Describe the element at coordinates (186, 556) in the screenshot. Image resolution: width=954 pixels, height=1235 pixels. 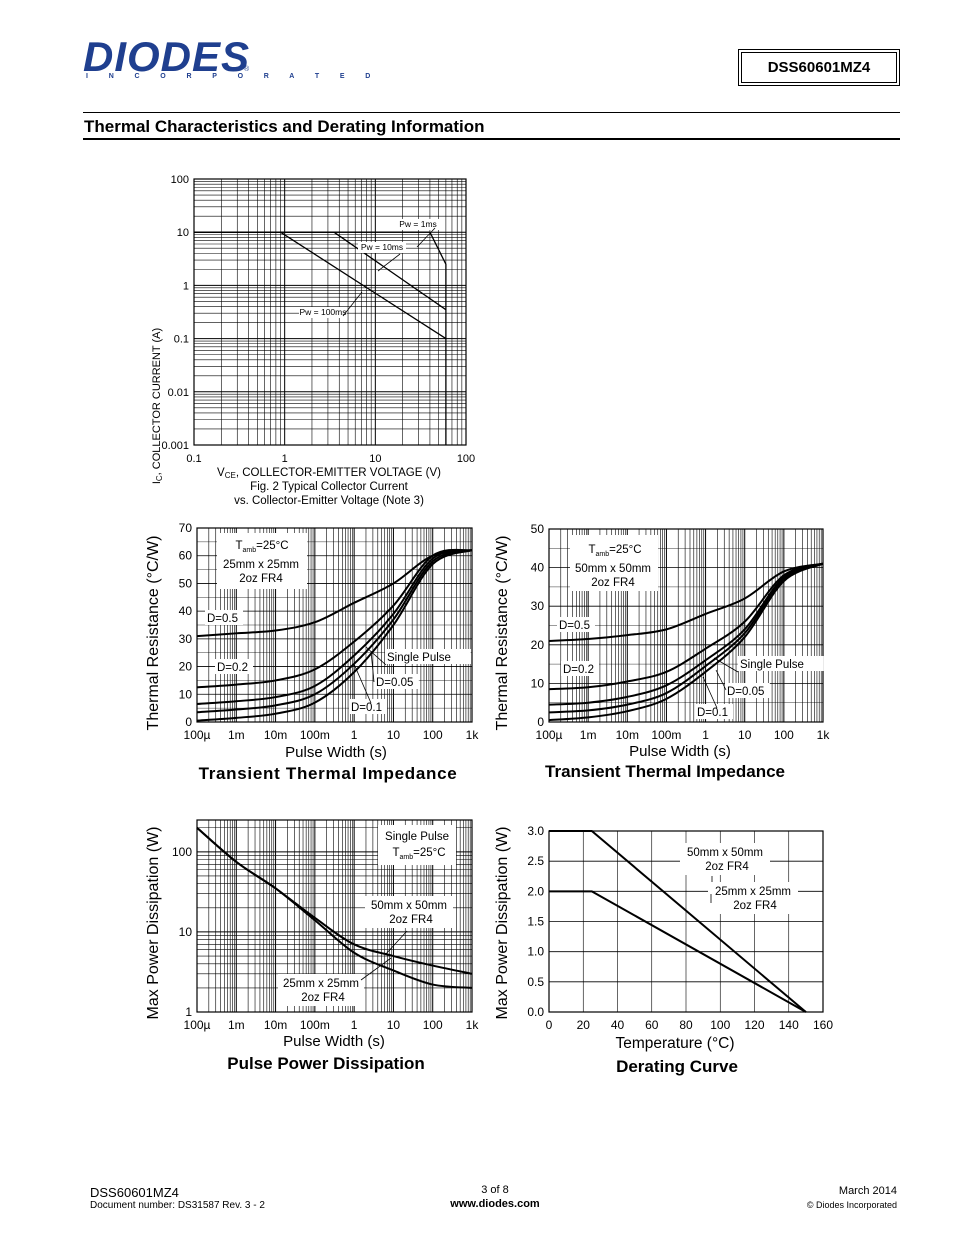
I see `y-tick-label: 60` at that location.